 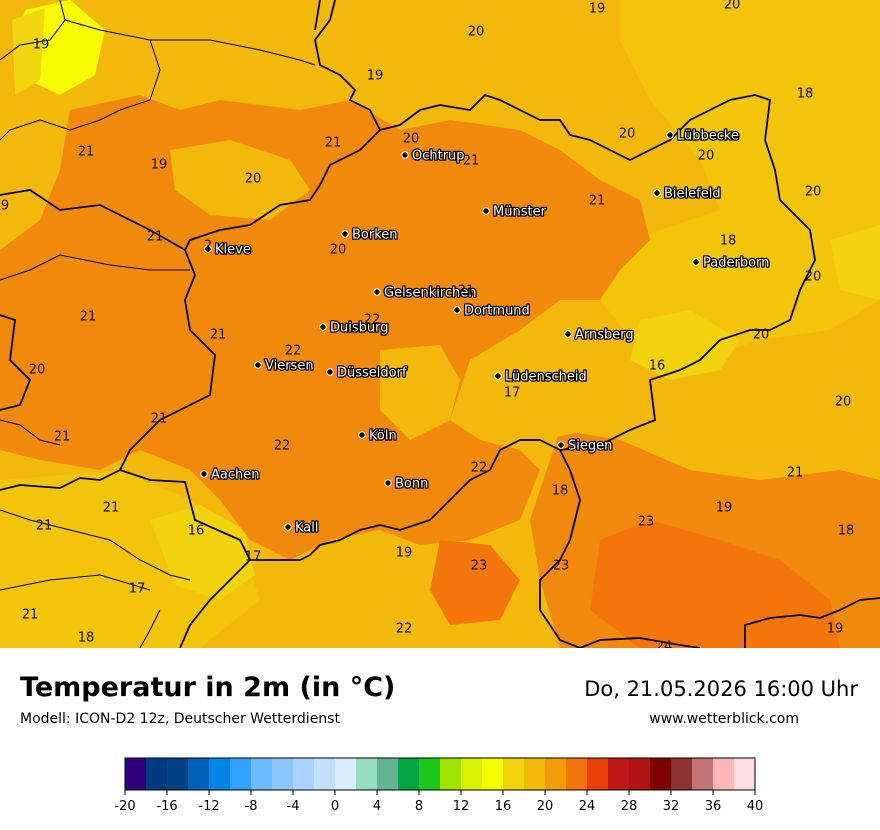 I want to click on temperature-value: 16, so click(x=196, y=531).